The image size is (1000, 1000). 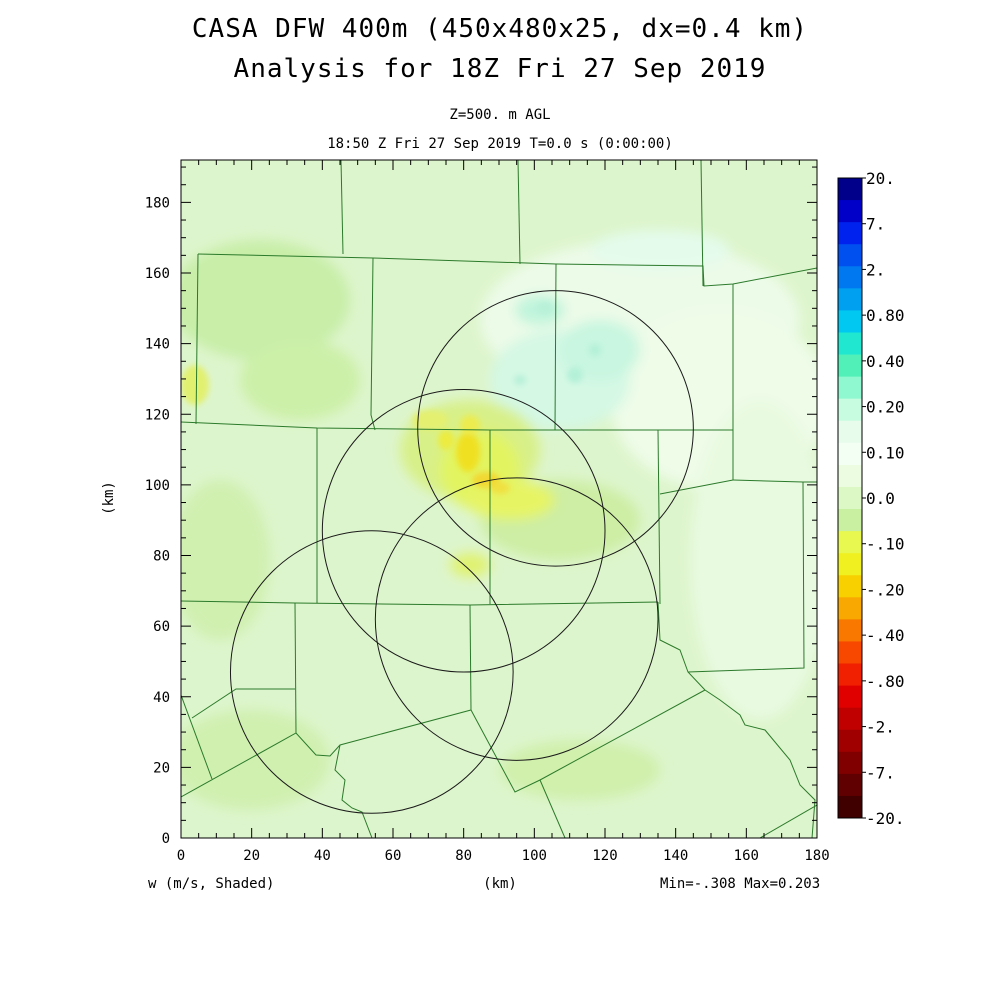 I want to click on x-tick-label: 100, so click(x=534, y=856).